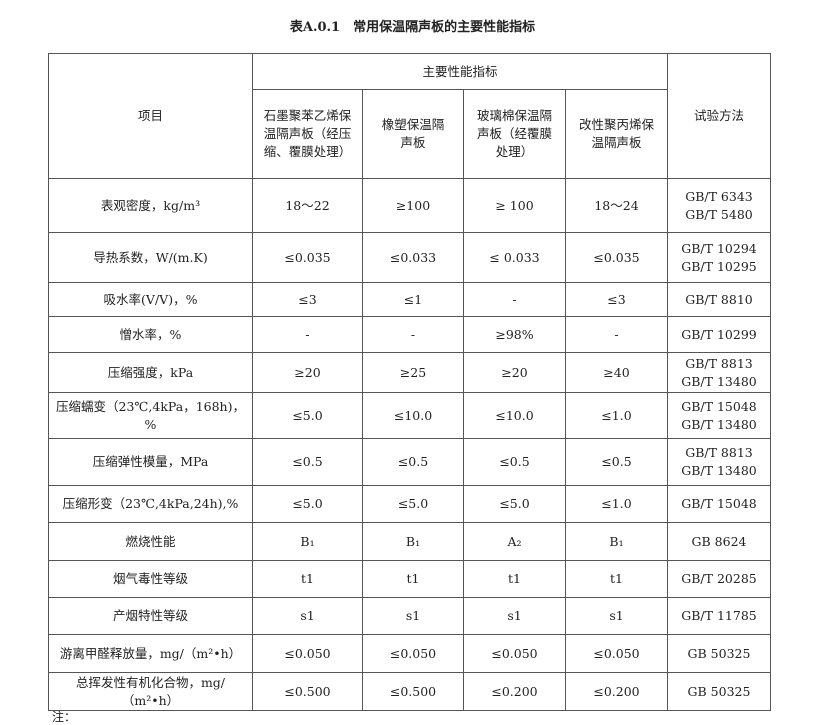  Describe the element at coordinates (150, 372) in the screenshot. I see `row-item: 压缩强度，kPa` at that location.